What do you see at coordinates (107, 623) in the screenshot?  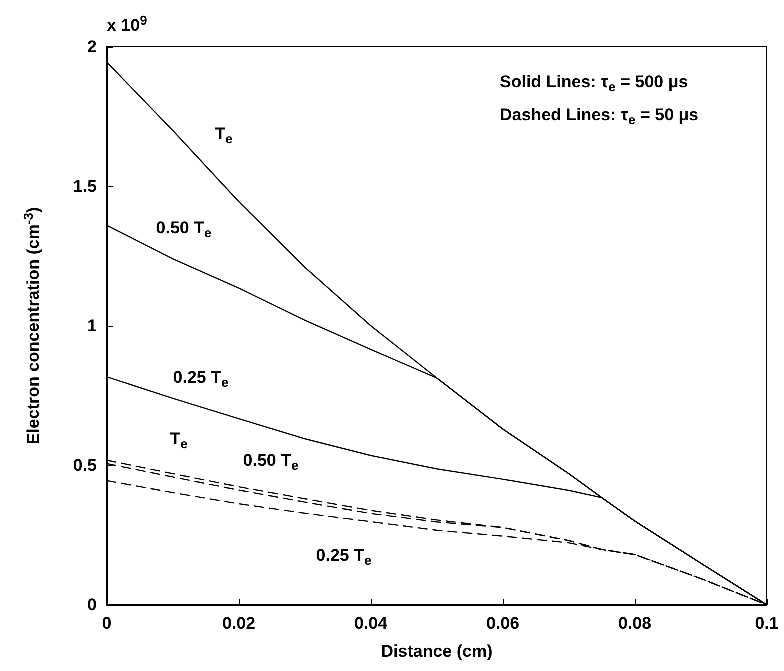 I see `x-tick-label: 0` at bounding box center [107, 623].